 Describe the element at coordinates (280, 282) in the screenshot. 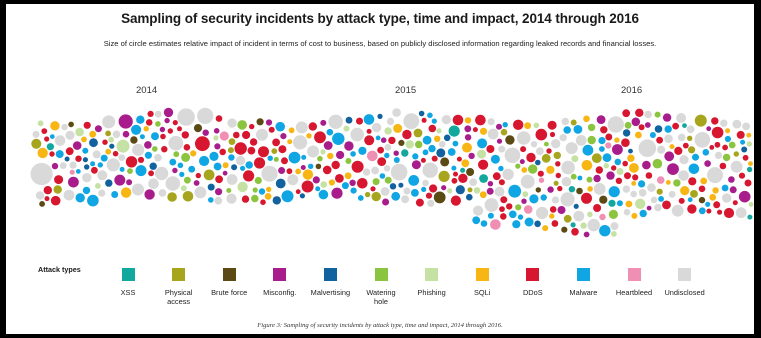

I see `legend-item-misconfig: Misconfig.` at that location.